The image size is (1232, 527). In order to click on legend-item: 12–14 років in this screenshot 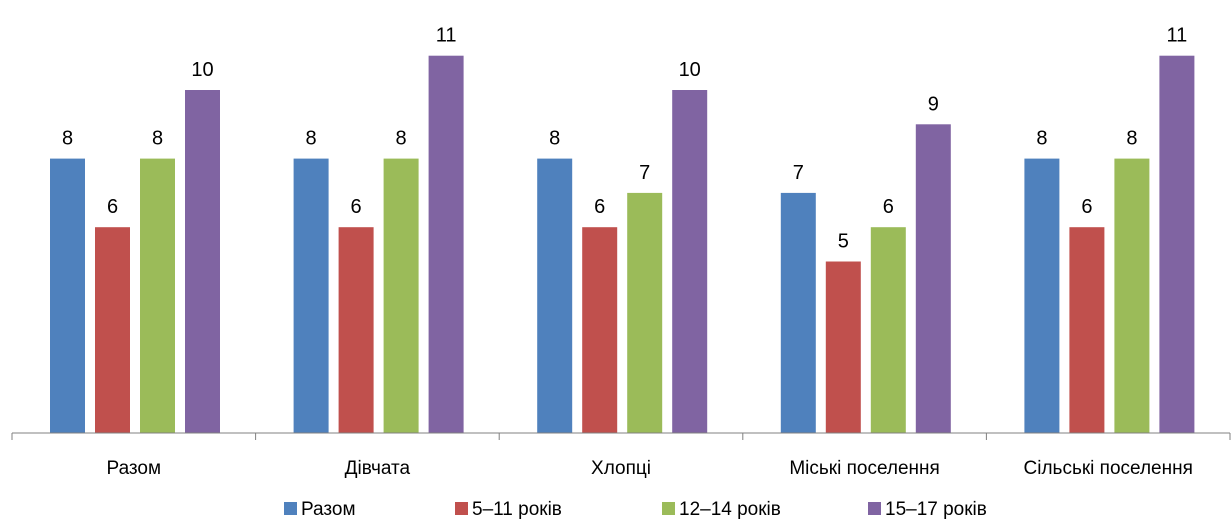, I will do `click(721, 509)`.